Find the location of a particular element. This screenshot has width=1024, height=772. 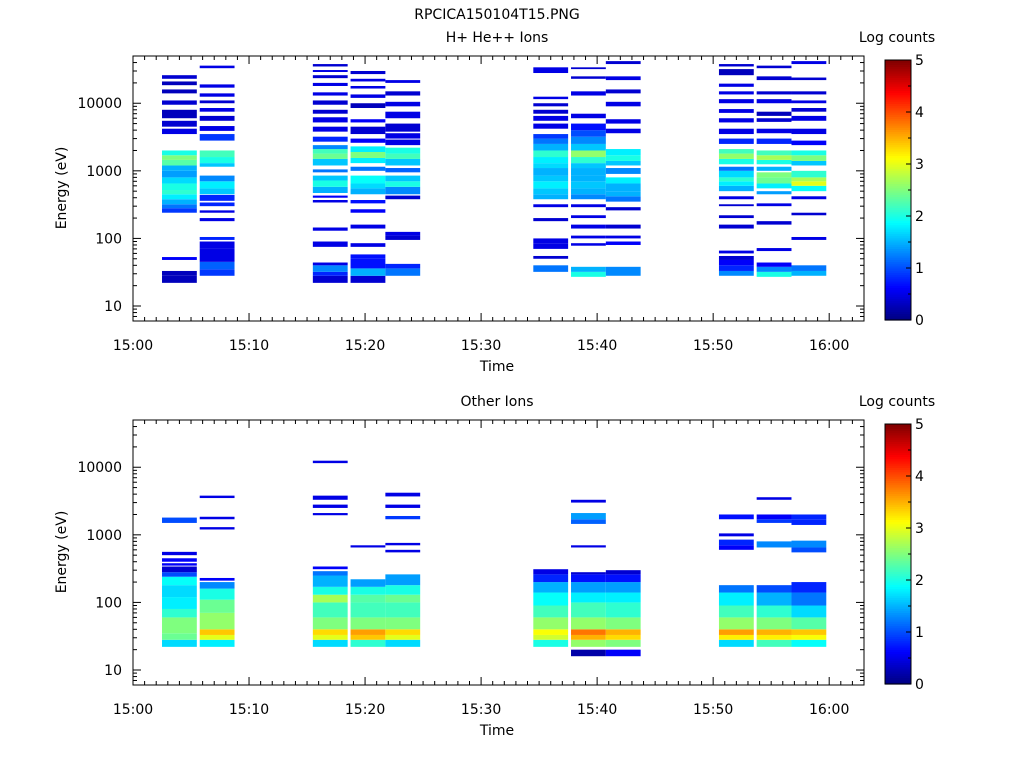

colorbar-tick-label: 0 is located at coordinates (919, 685).